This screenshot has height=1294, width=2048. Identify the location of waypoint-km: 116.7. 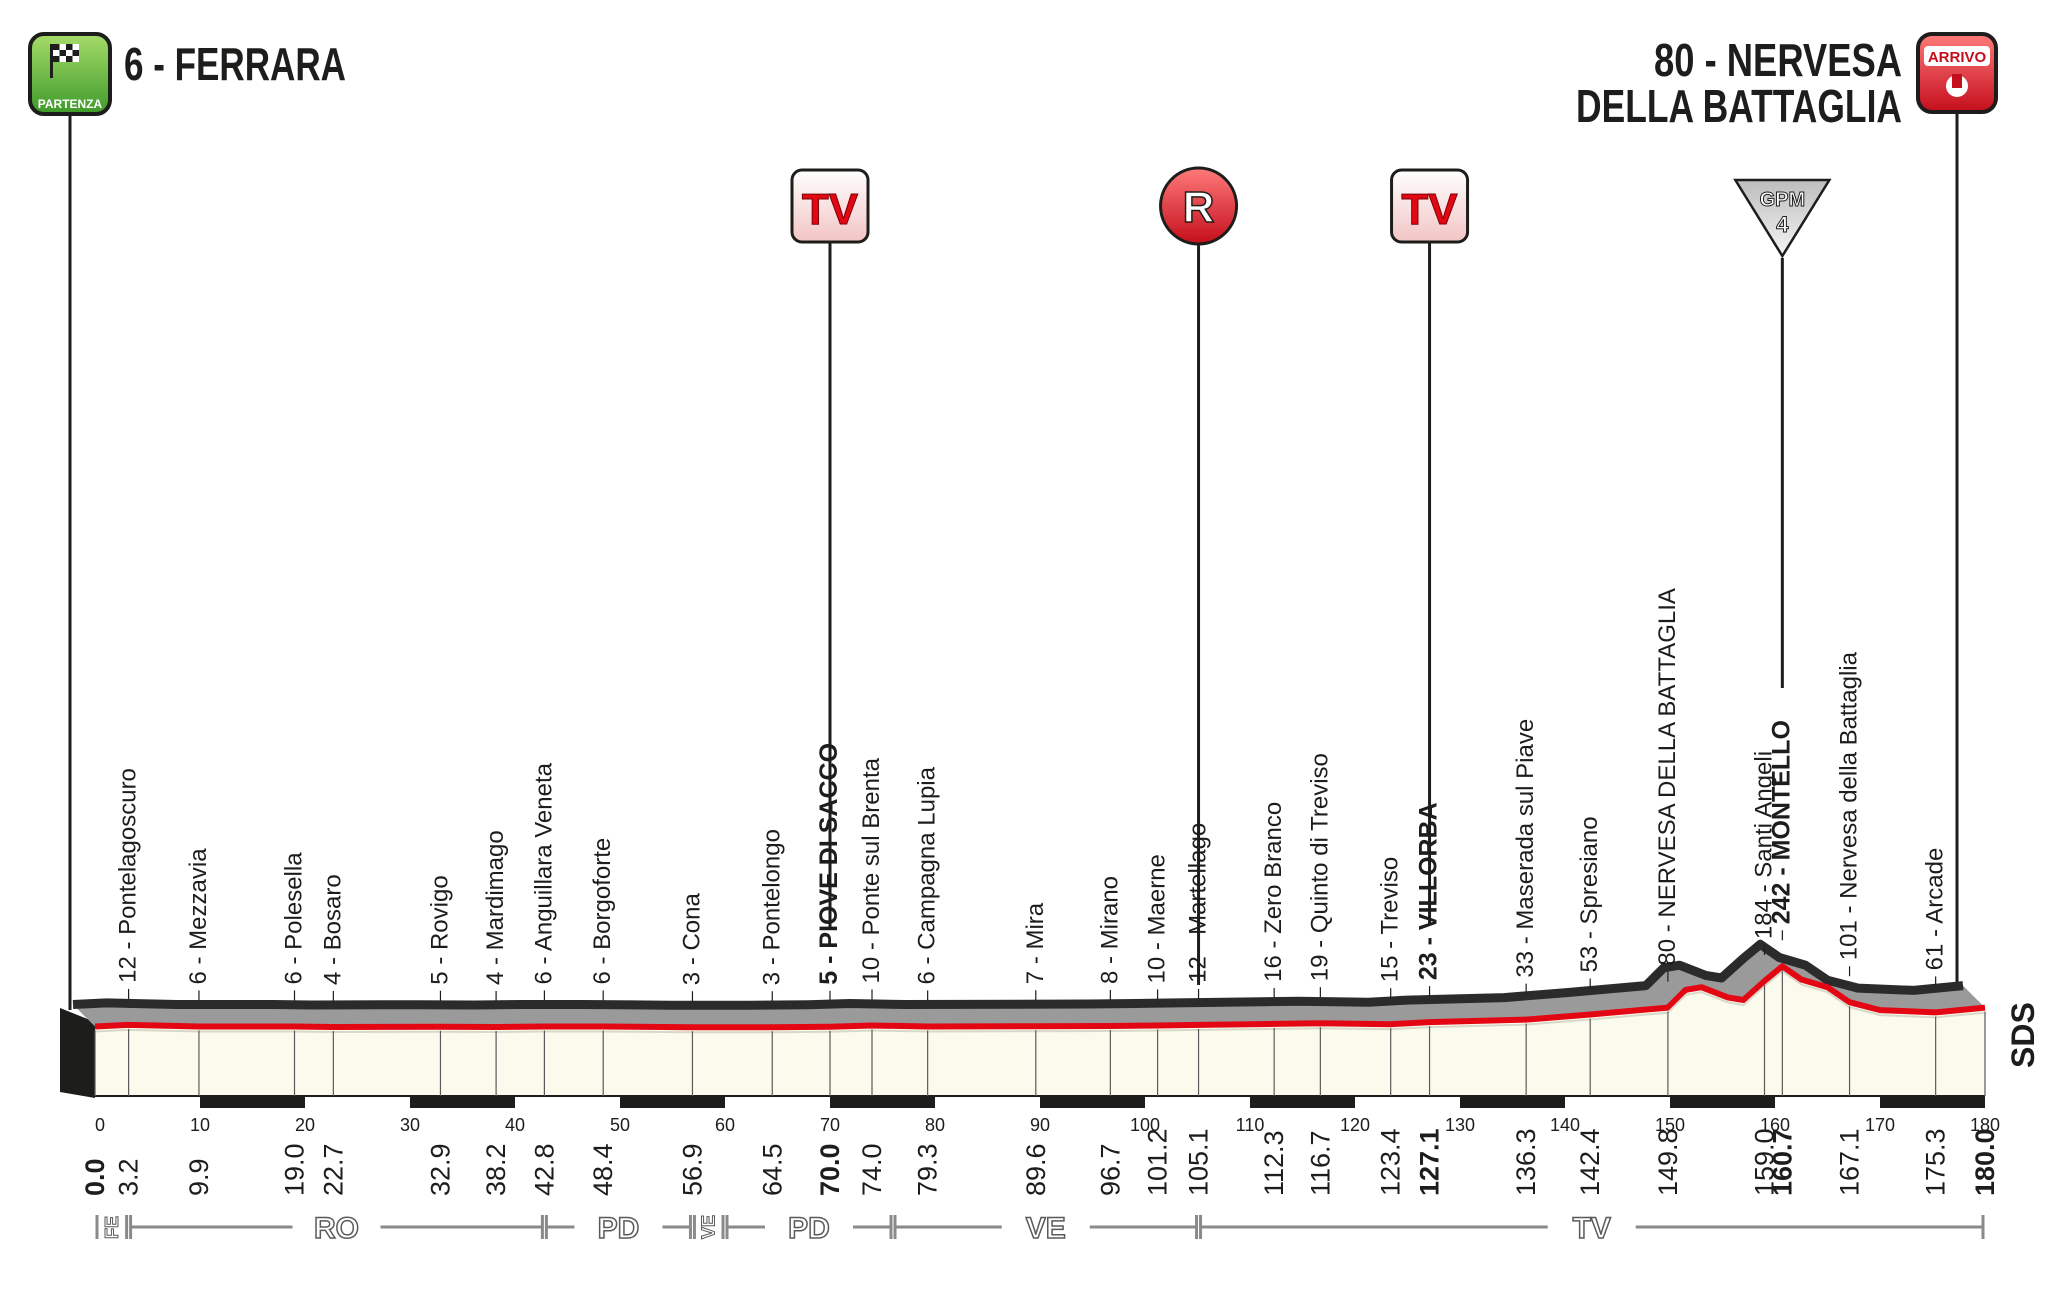
(1320, 1163).